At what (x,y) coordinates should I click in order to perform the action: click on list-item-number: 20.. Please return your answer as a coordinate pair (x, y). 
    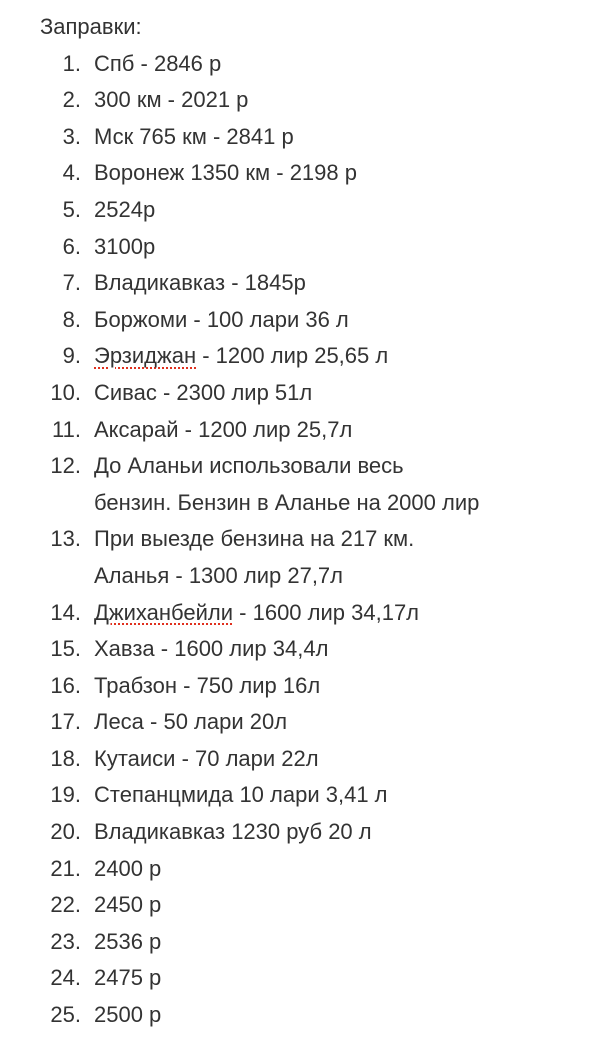
    Looking at the image, I should click on (65, 832).